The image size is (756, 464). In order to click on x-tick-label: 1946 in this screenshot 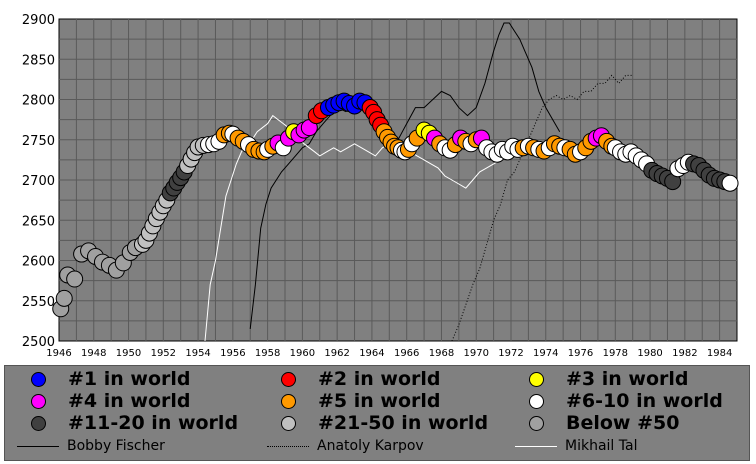, I will do `click(58, 353)`.